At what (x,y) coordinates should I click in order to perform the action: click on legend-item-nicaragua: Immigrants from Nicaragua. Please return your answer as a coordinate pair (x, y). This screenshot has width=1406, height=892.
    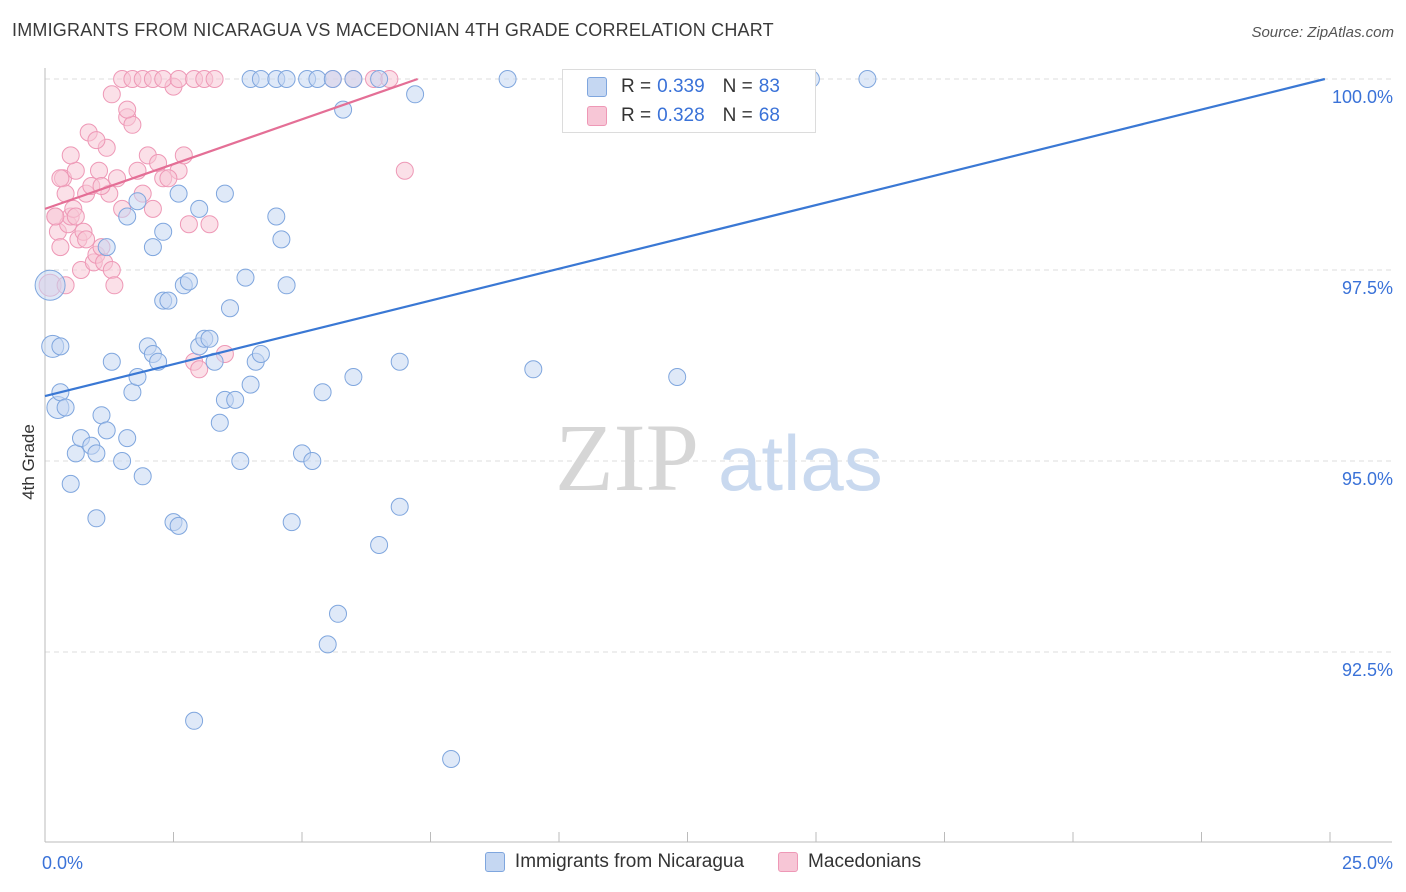
    Looking at the image, I should click on (614, 862).